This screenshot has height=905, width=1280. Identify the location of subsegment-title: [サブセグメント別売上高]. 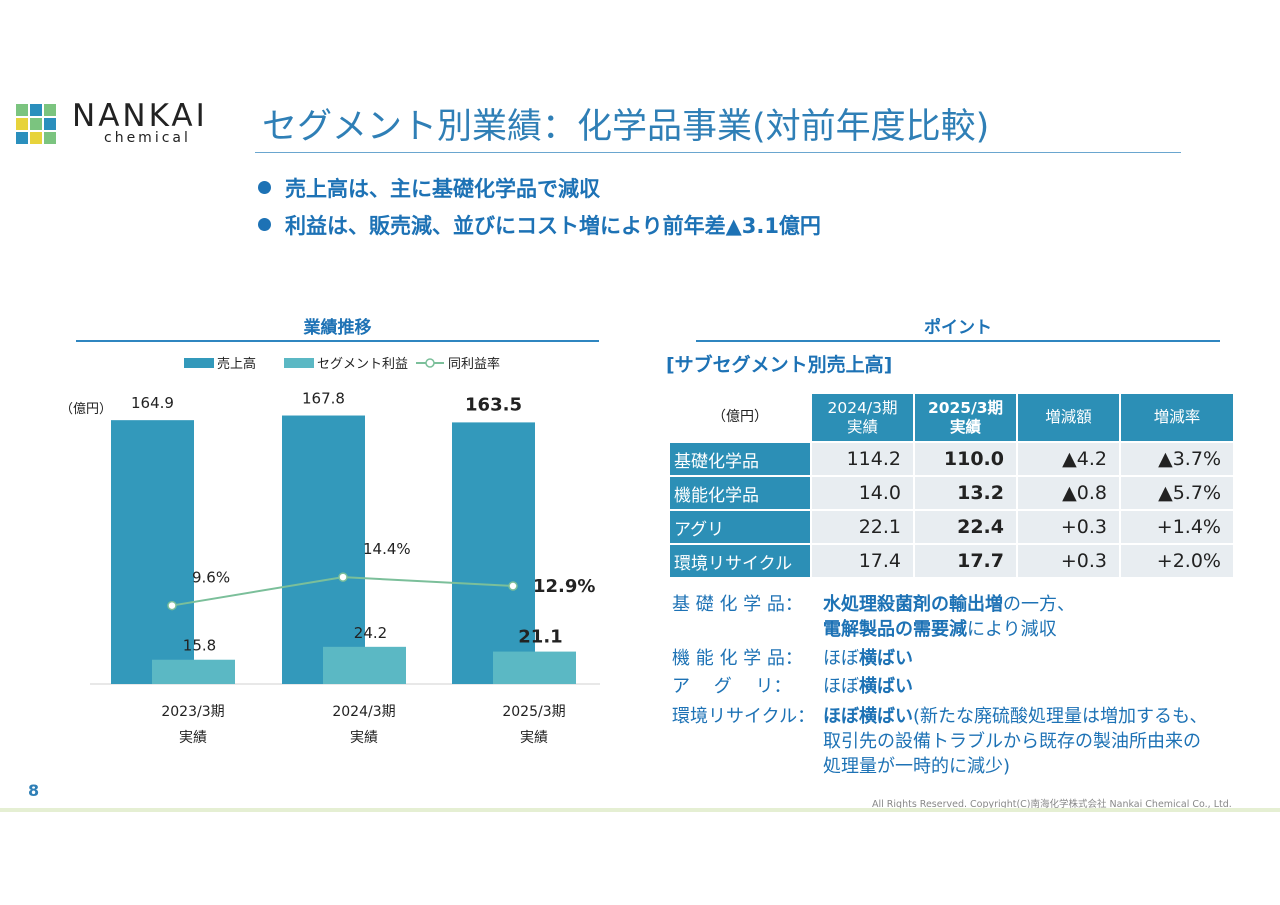
(779, 365).